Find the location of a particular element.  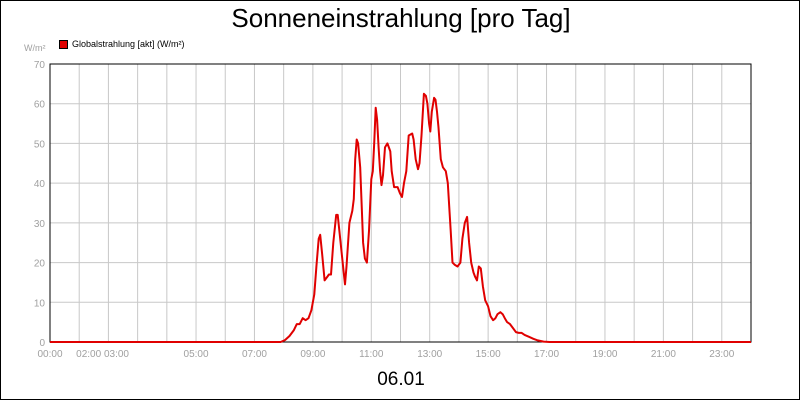

legend-swatch is located at coordinates (63, 44).